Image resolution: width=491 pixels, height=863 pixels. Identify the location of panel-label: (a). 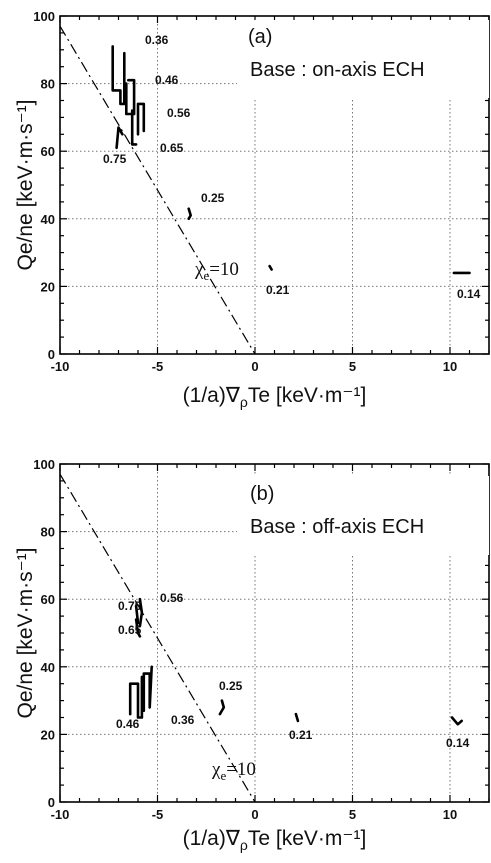
(260, 37).